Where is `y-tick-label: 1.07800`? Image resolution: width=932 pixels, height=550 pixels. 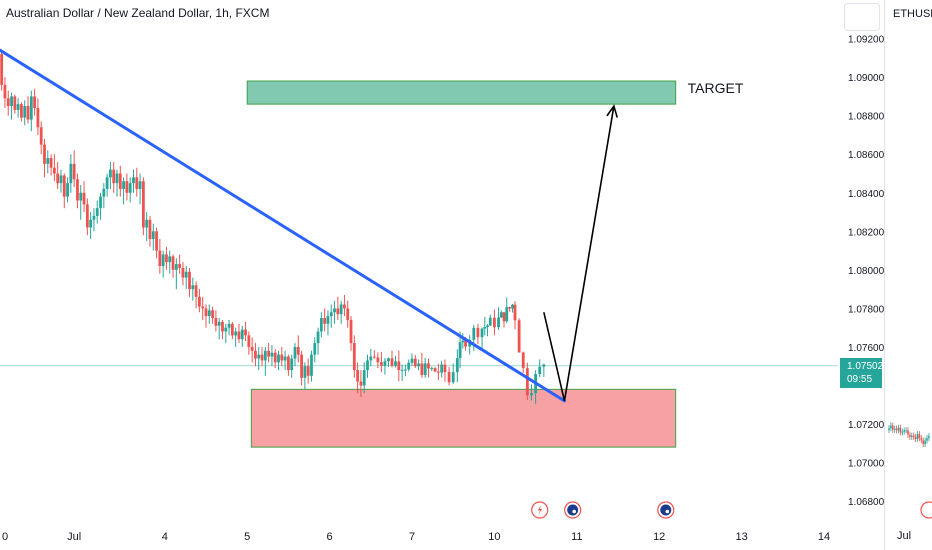 y-tick-label: 1.07800 is located at coordinates (866, 309).